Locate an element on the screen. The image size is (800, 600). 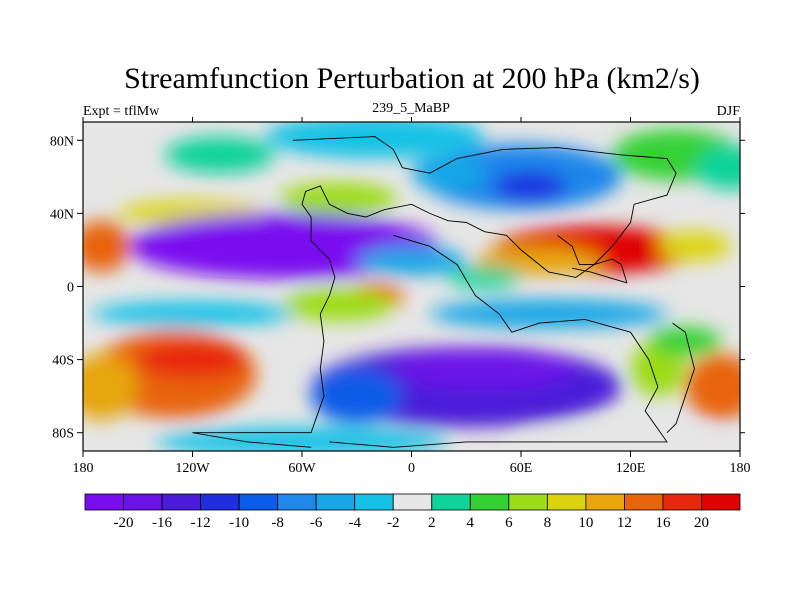
y-tick-label-0: 80N is located at coordinates (62, 141).